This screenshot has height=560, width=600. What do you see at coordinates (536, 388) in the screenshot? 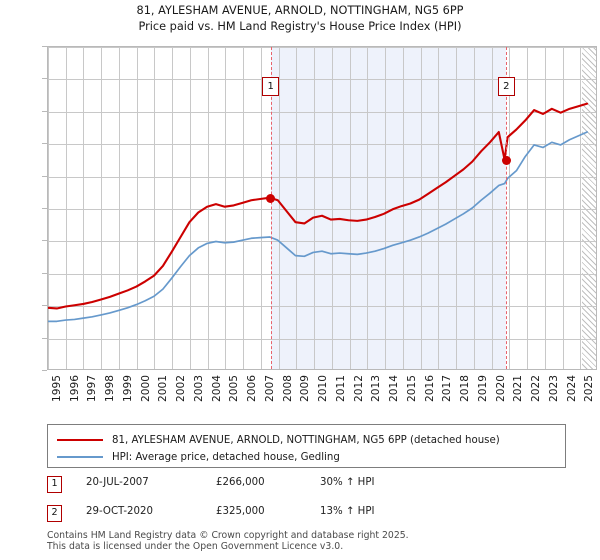
I see `x-axis-tick-label: 2022` at bounding box center [536, 388].